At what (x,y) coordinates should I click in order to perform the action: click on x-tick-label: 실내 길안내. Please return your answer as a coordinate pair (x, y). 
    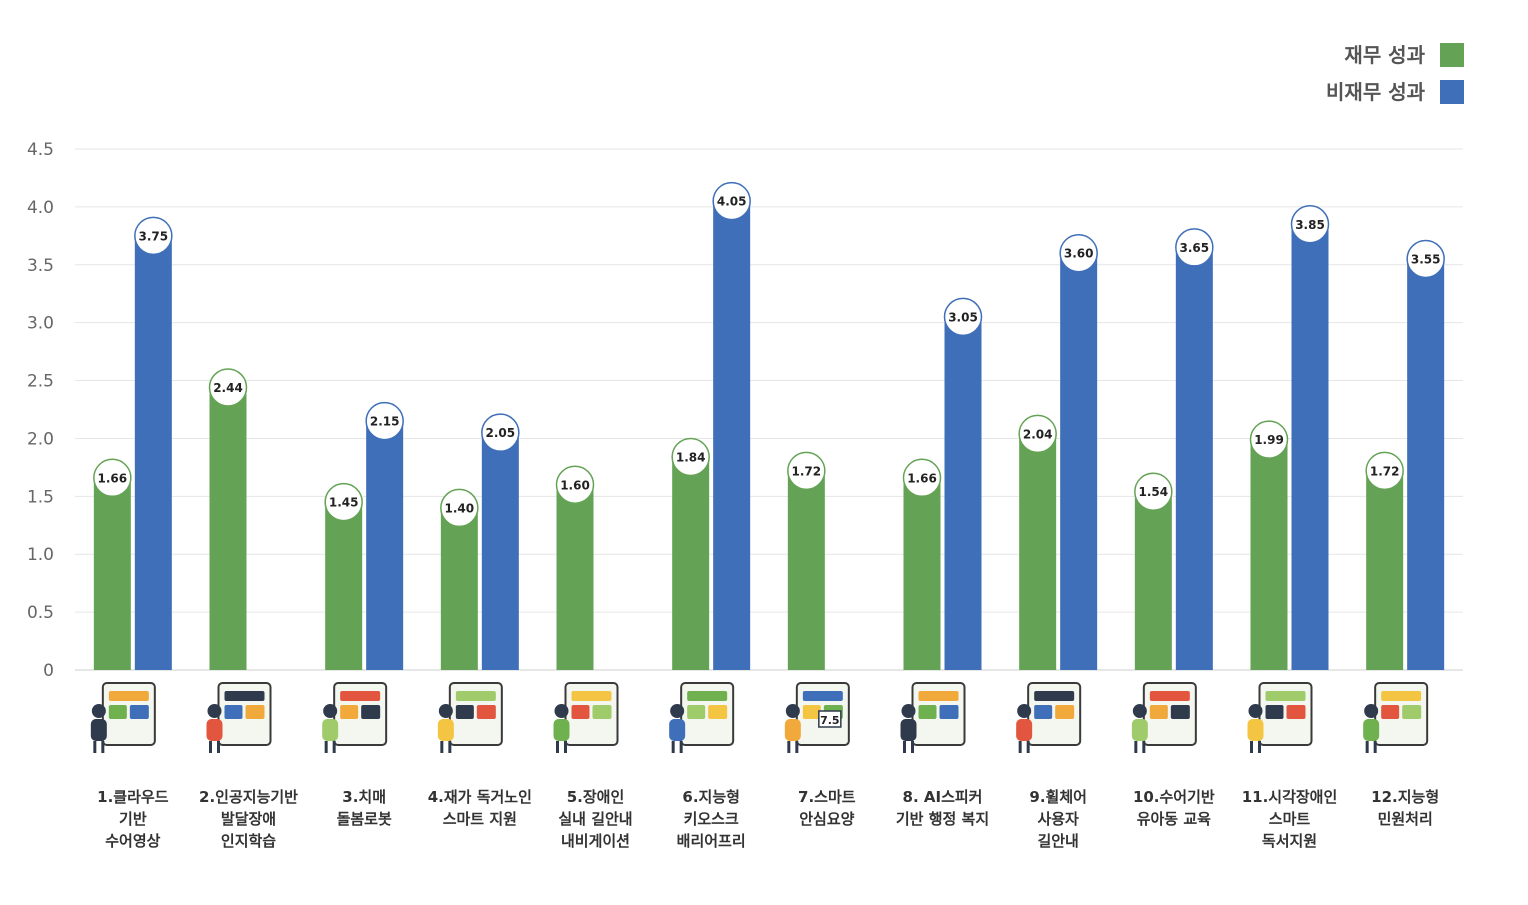
    Looking at the image, I should click on (595, 819).